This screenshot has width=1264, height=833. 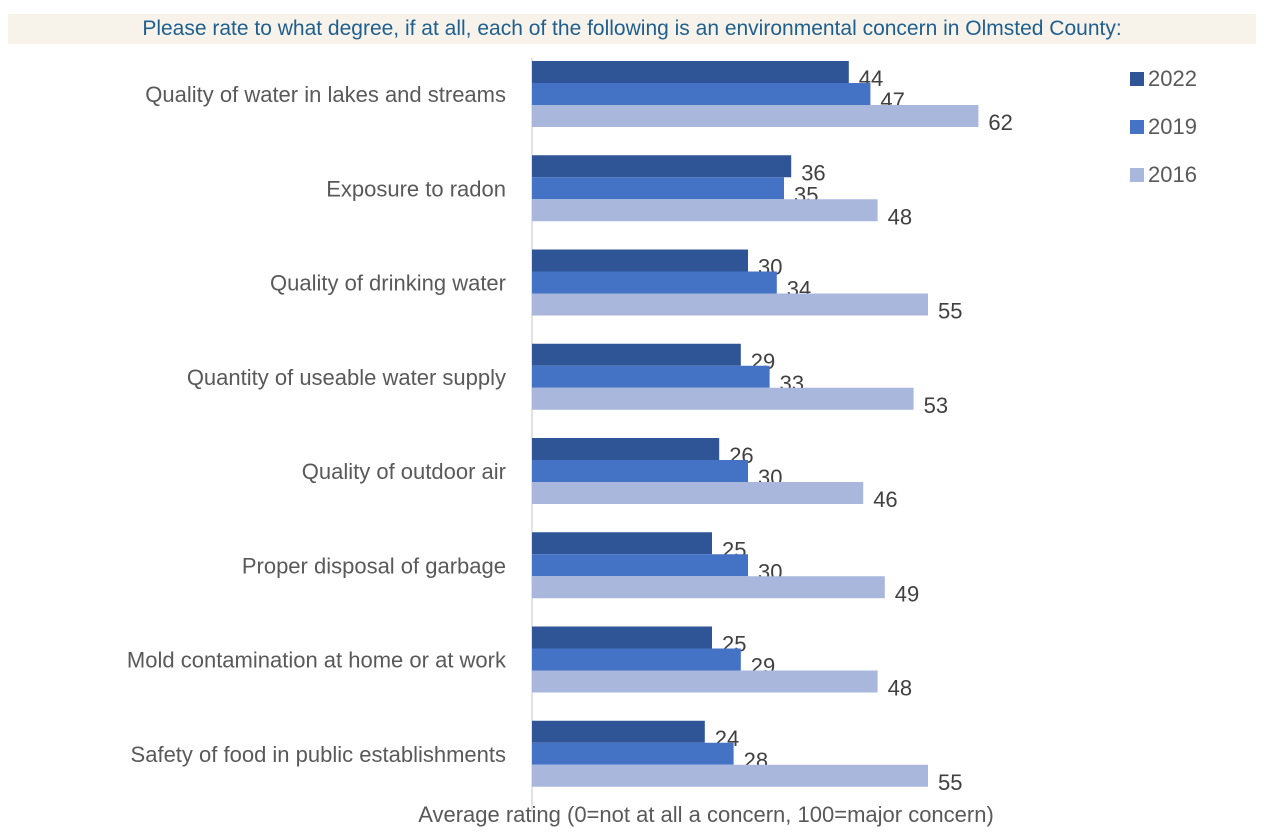 What do you see at coordinates (1137, 127) in the screenshot?
I see `legend-swatch-2019` at bounding box center [1137, 127].